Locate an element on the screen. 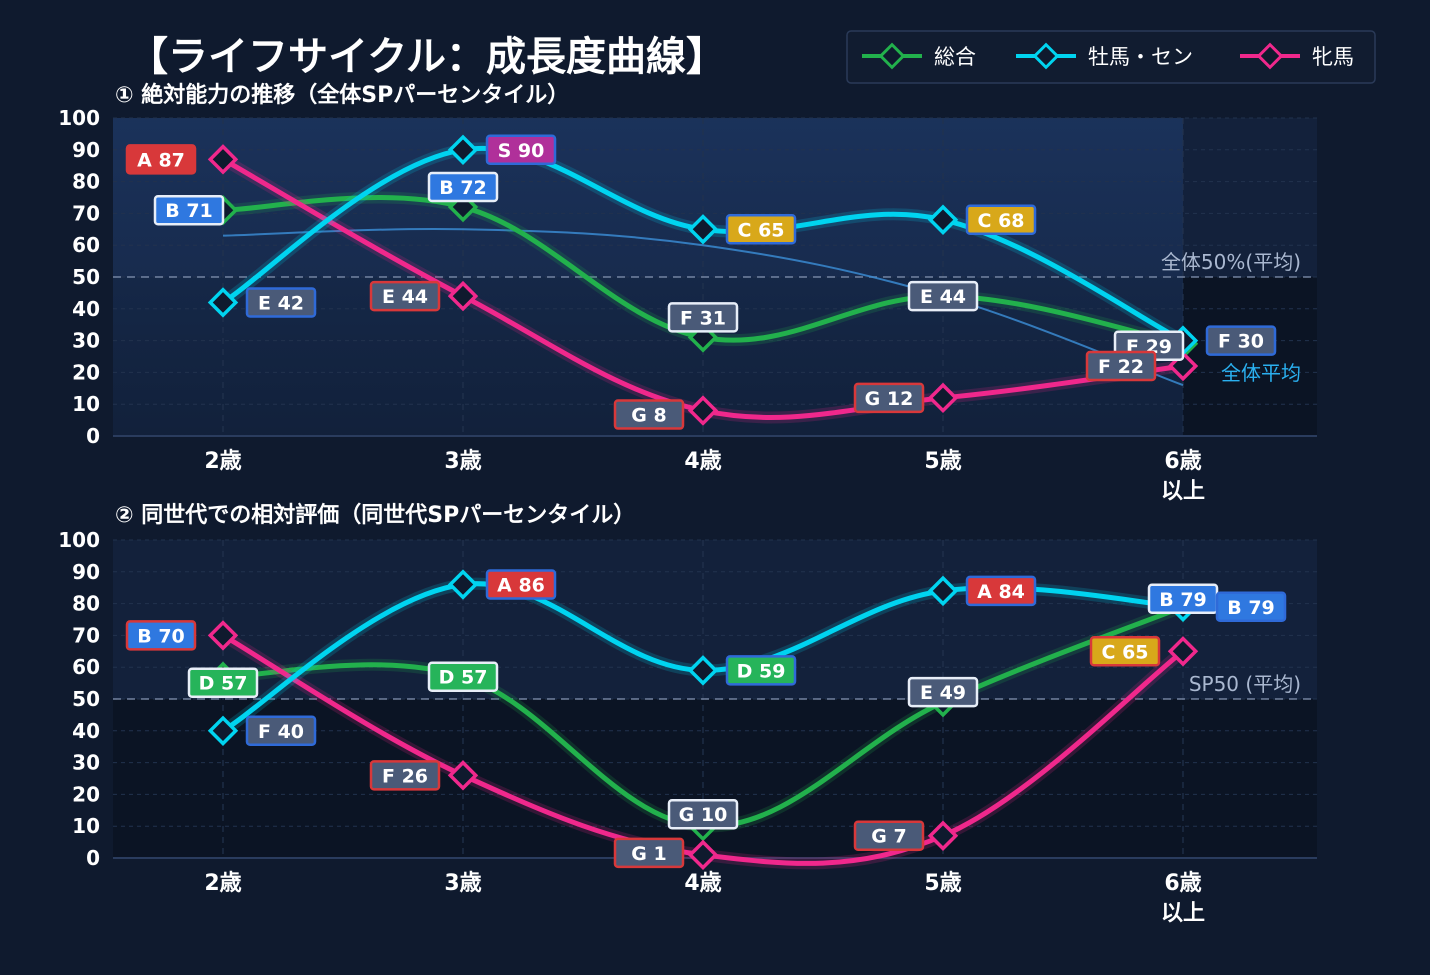  legend-label: 牡馬・セン is located at coordinates (1140, 57).